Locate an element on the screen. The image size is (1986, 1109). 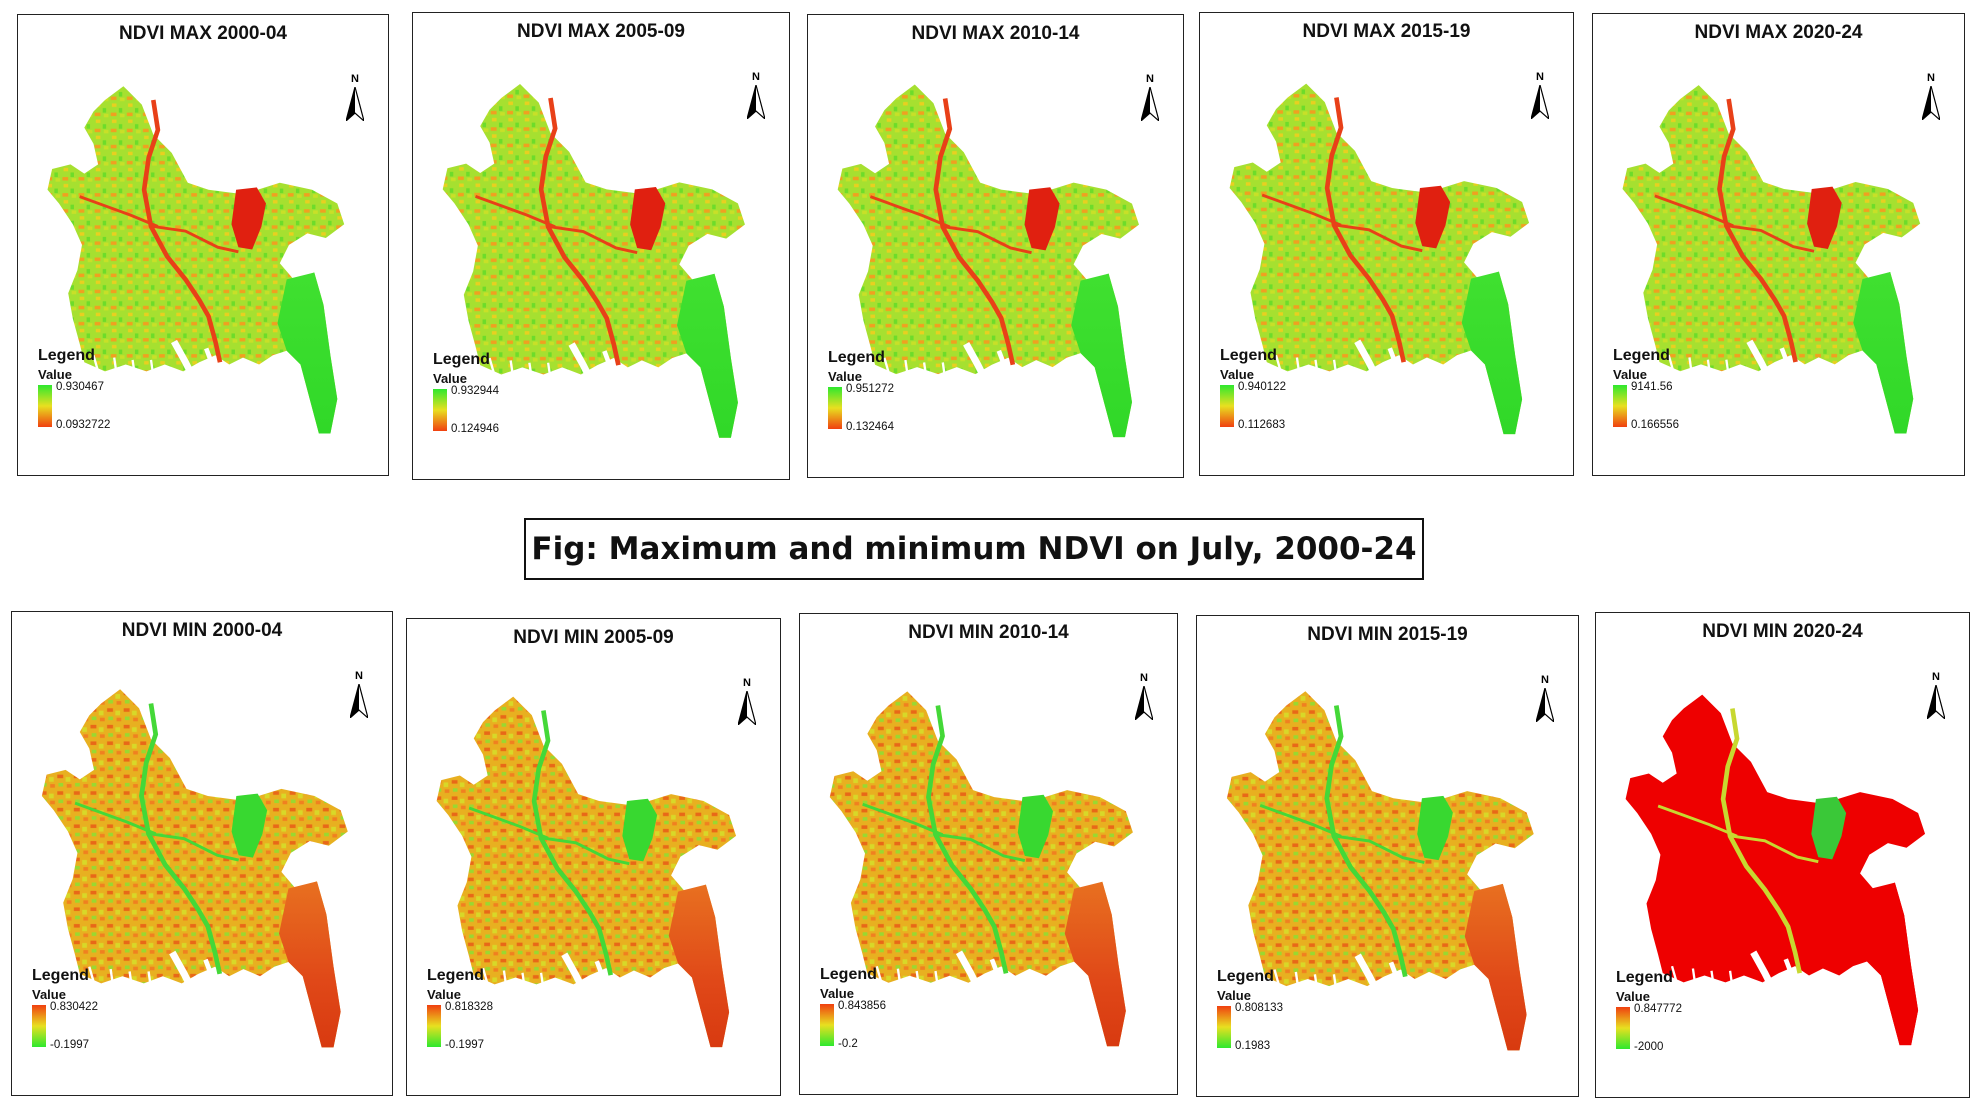
legend-low-value: 0.166556 is located at coordinates (1655, 425).